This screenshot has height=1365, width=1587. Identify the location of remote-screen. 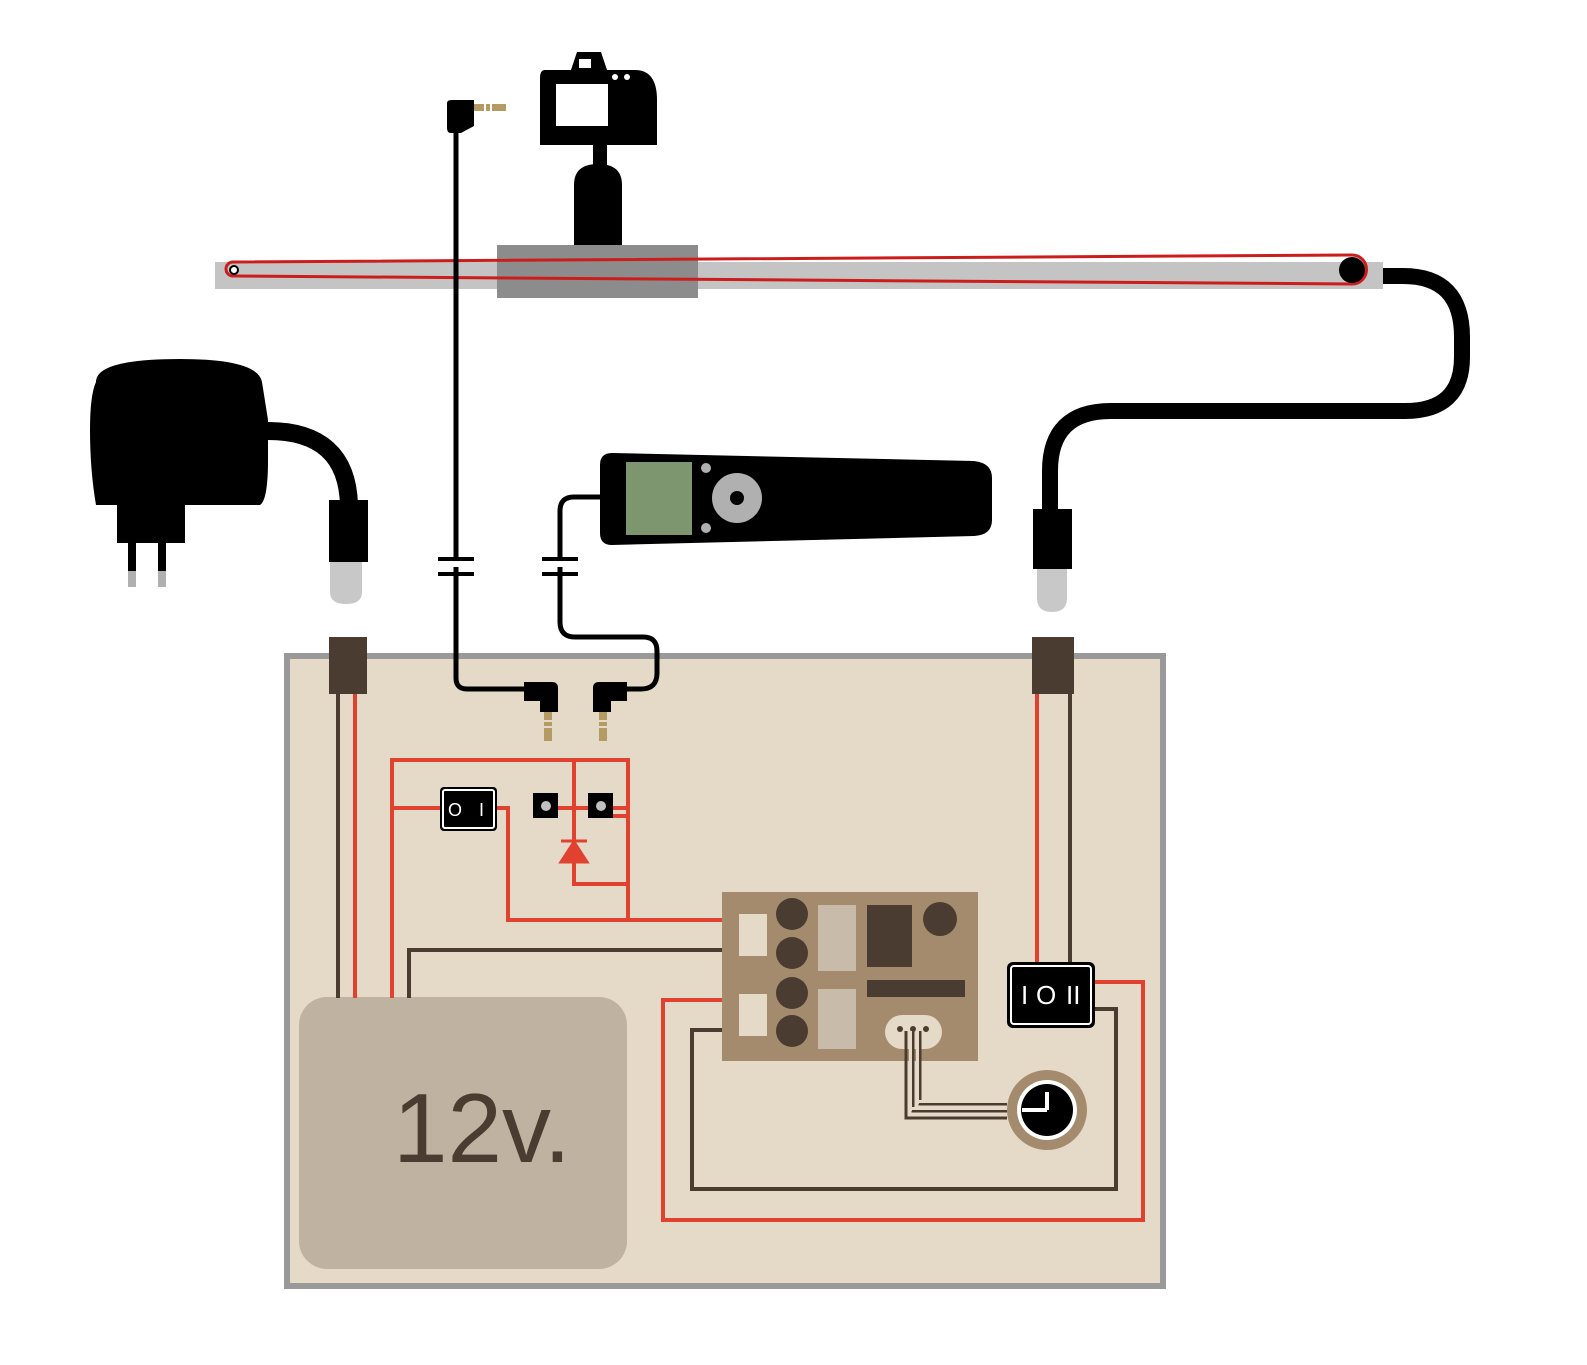
(659, 498).